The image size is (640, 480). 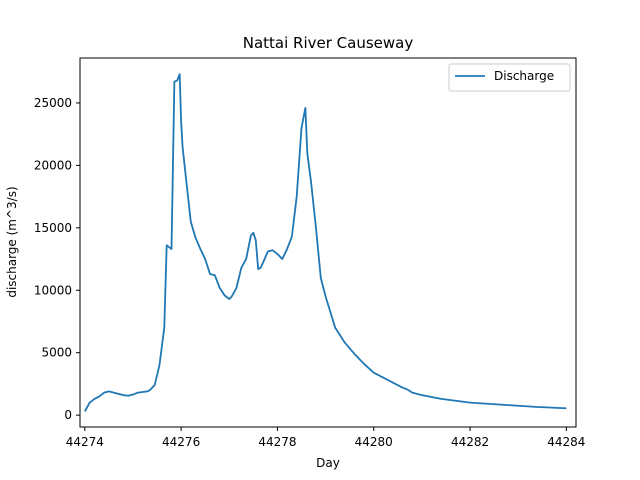 What do you see at coordinates (277, 442) in the screenshot?
I see `x-tick-label: 44278` at bounding box center [277, 442].